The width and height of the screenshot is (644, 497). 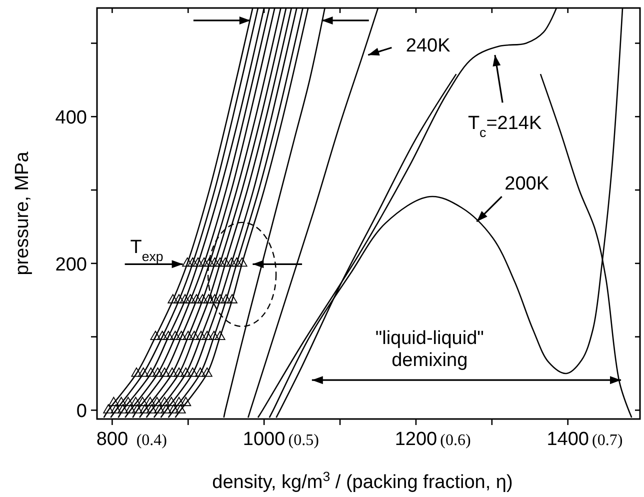 What do you see at coordinates (264, 439) in the screenshot?
I see `x-tick-label: 1000` at bounding box center [264, 439].